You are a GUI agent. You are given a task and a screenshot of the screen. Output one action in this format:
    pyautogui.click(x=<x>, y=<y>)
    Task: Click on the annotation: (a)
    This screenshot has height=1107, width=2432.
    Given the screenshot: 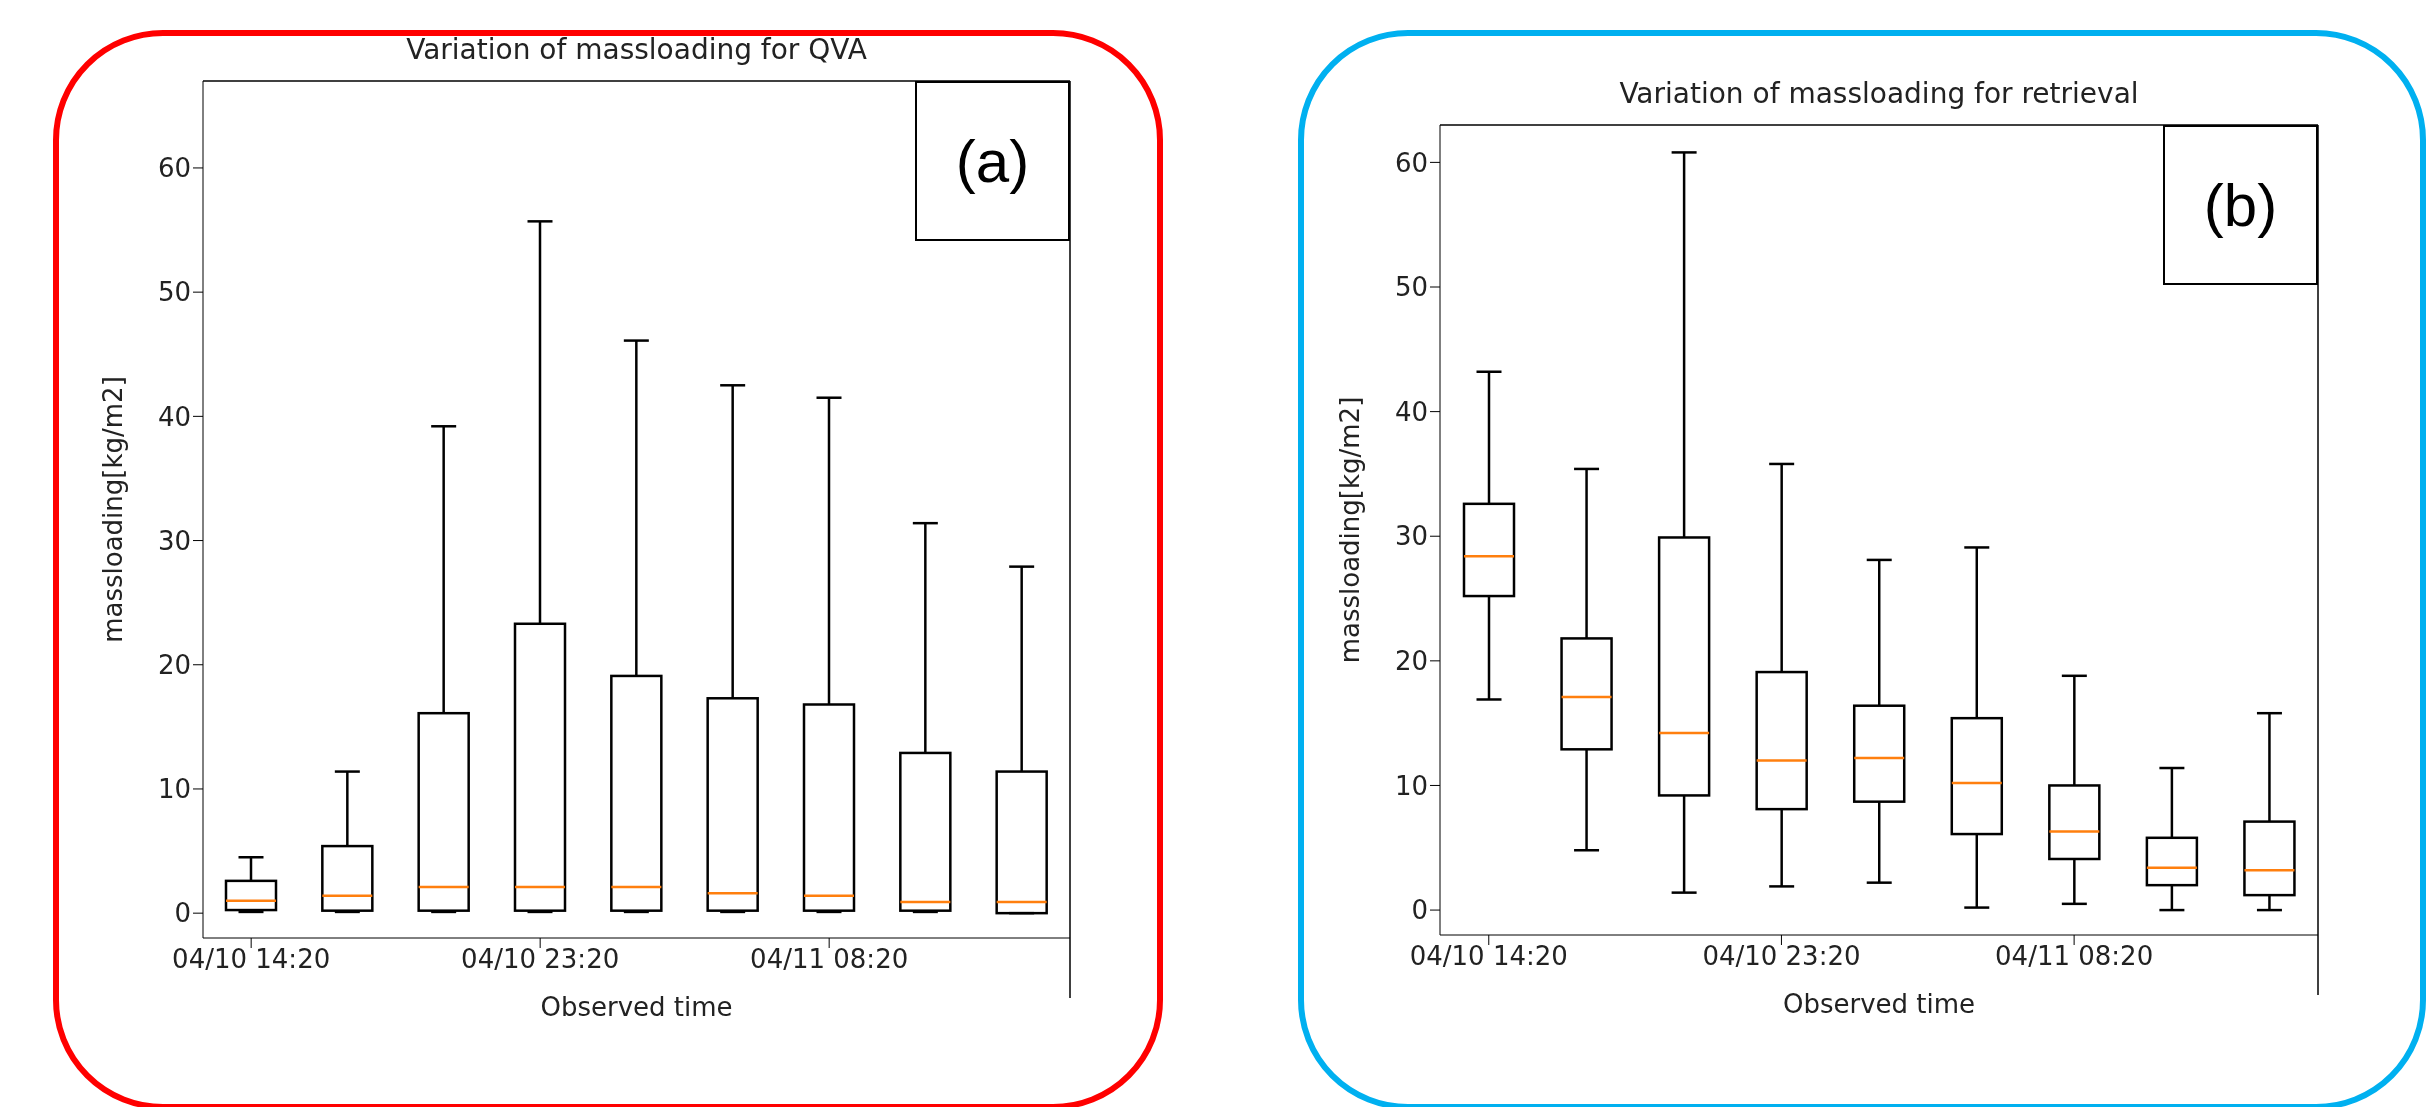 What is the action you would take?
    pyautogui.click(x=992, y=161)
    